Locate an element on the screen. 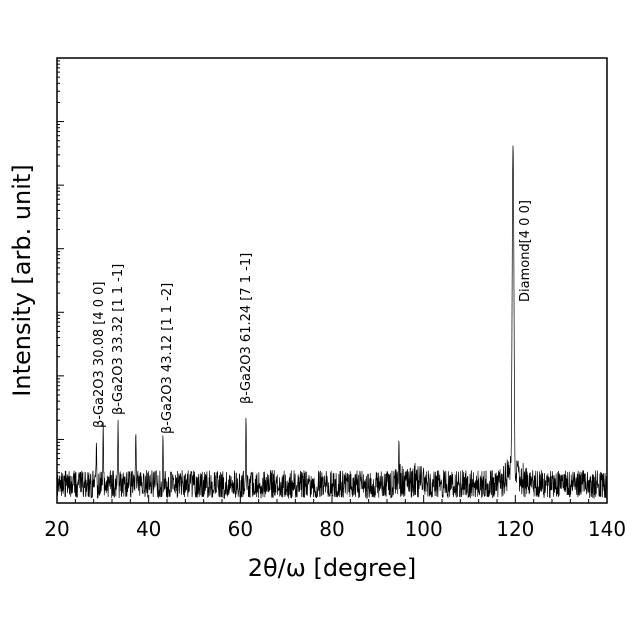 This screenshot has height=640, width=640. peak-annotation: β-Ga2O3 33.32 [1 1 -1] is located at coordinates (118, 339).